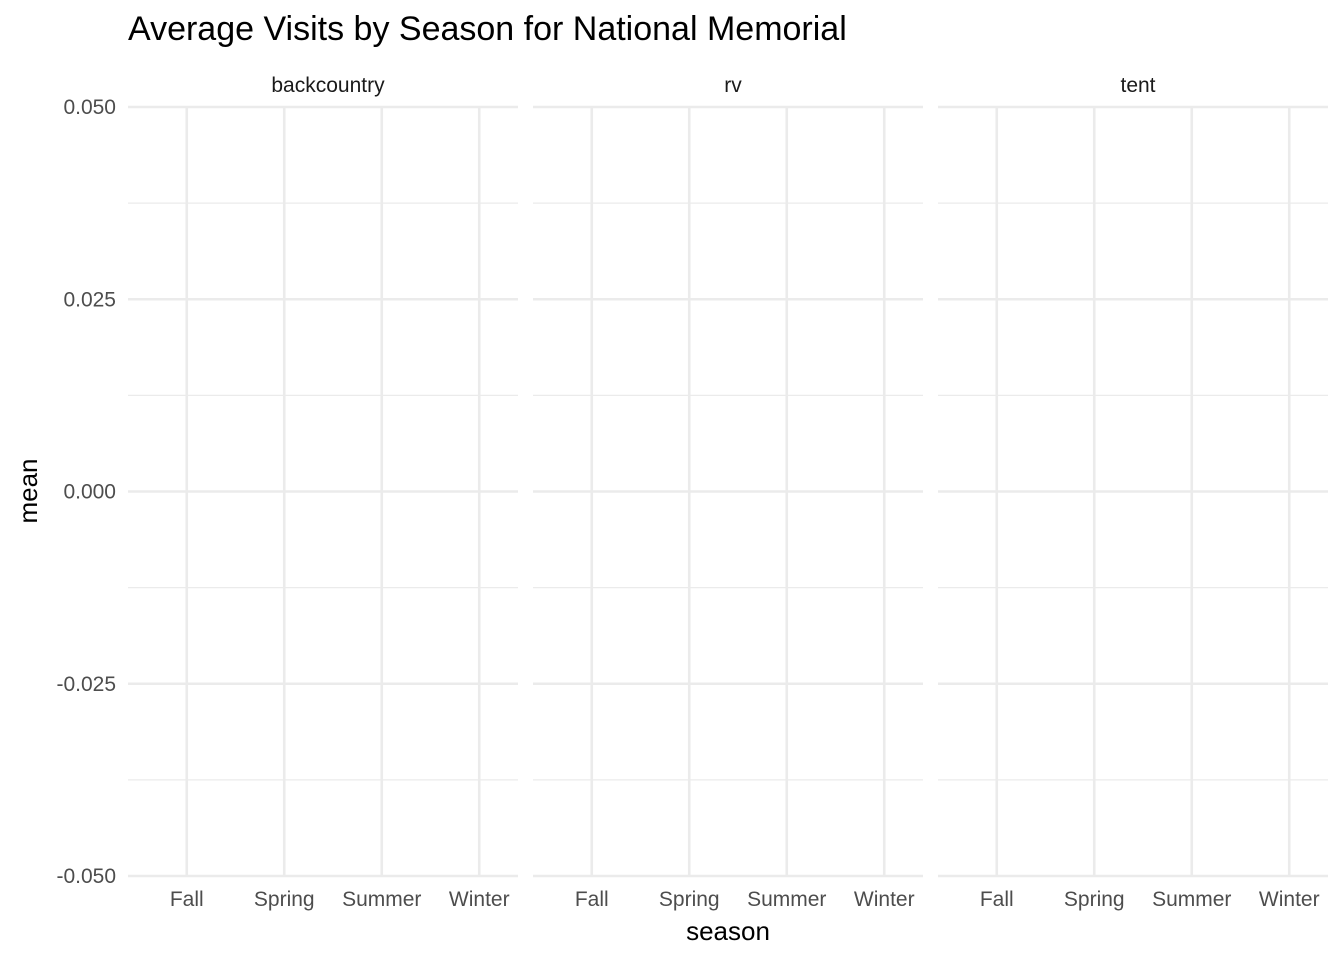  I want to click on x-axis-title: season, so click(728, 931).